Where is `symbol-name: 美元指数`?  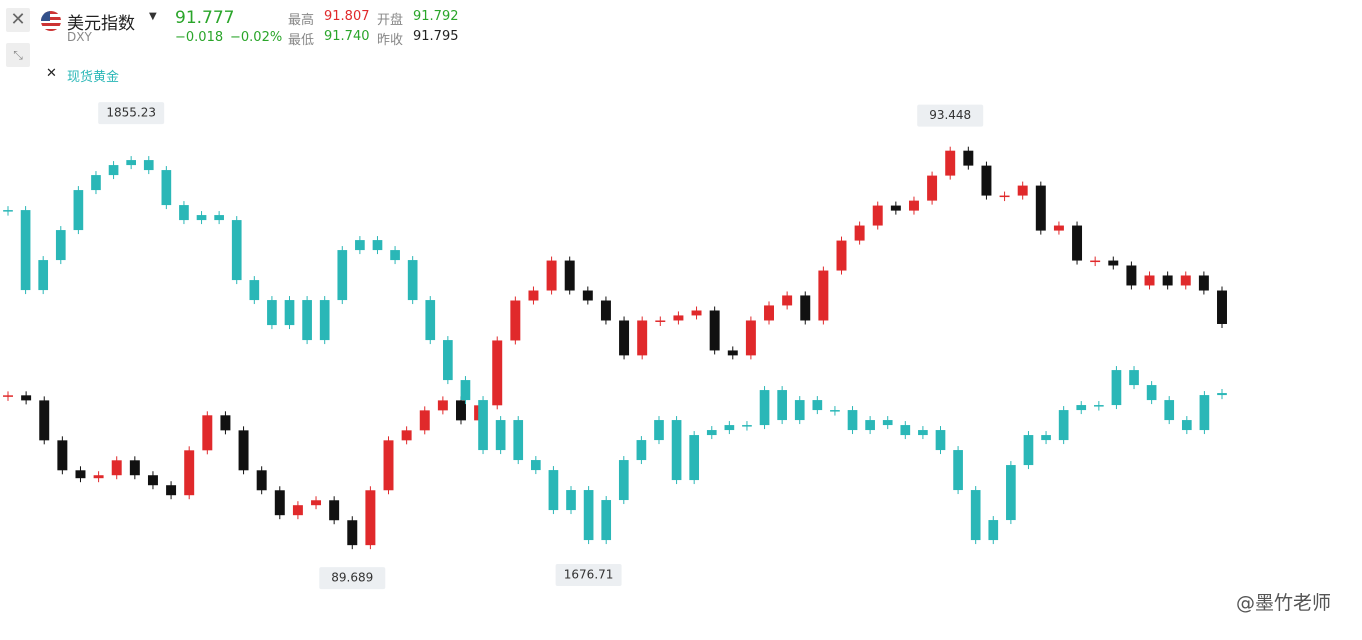 symbol-name: 美元指数 is located at coordinates (101, 24).